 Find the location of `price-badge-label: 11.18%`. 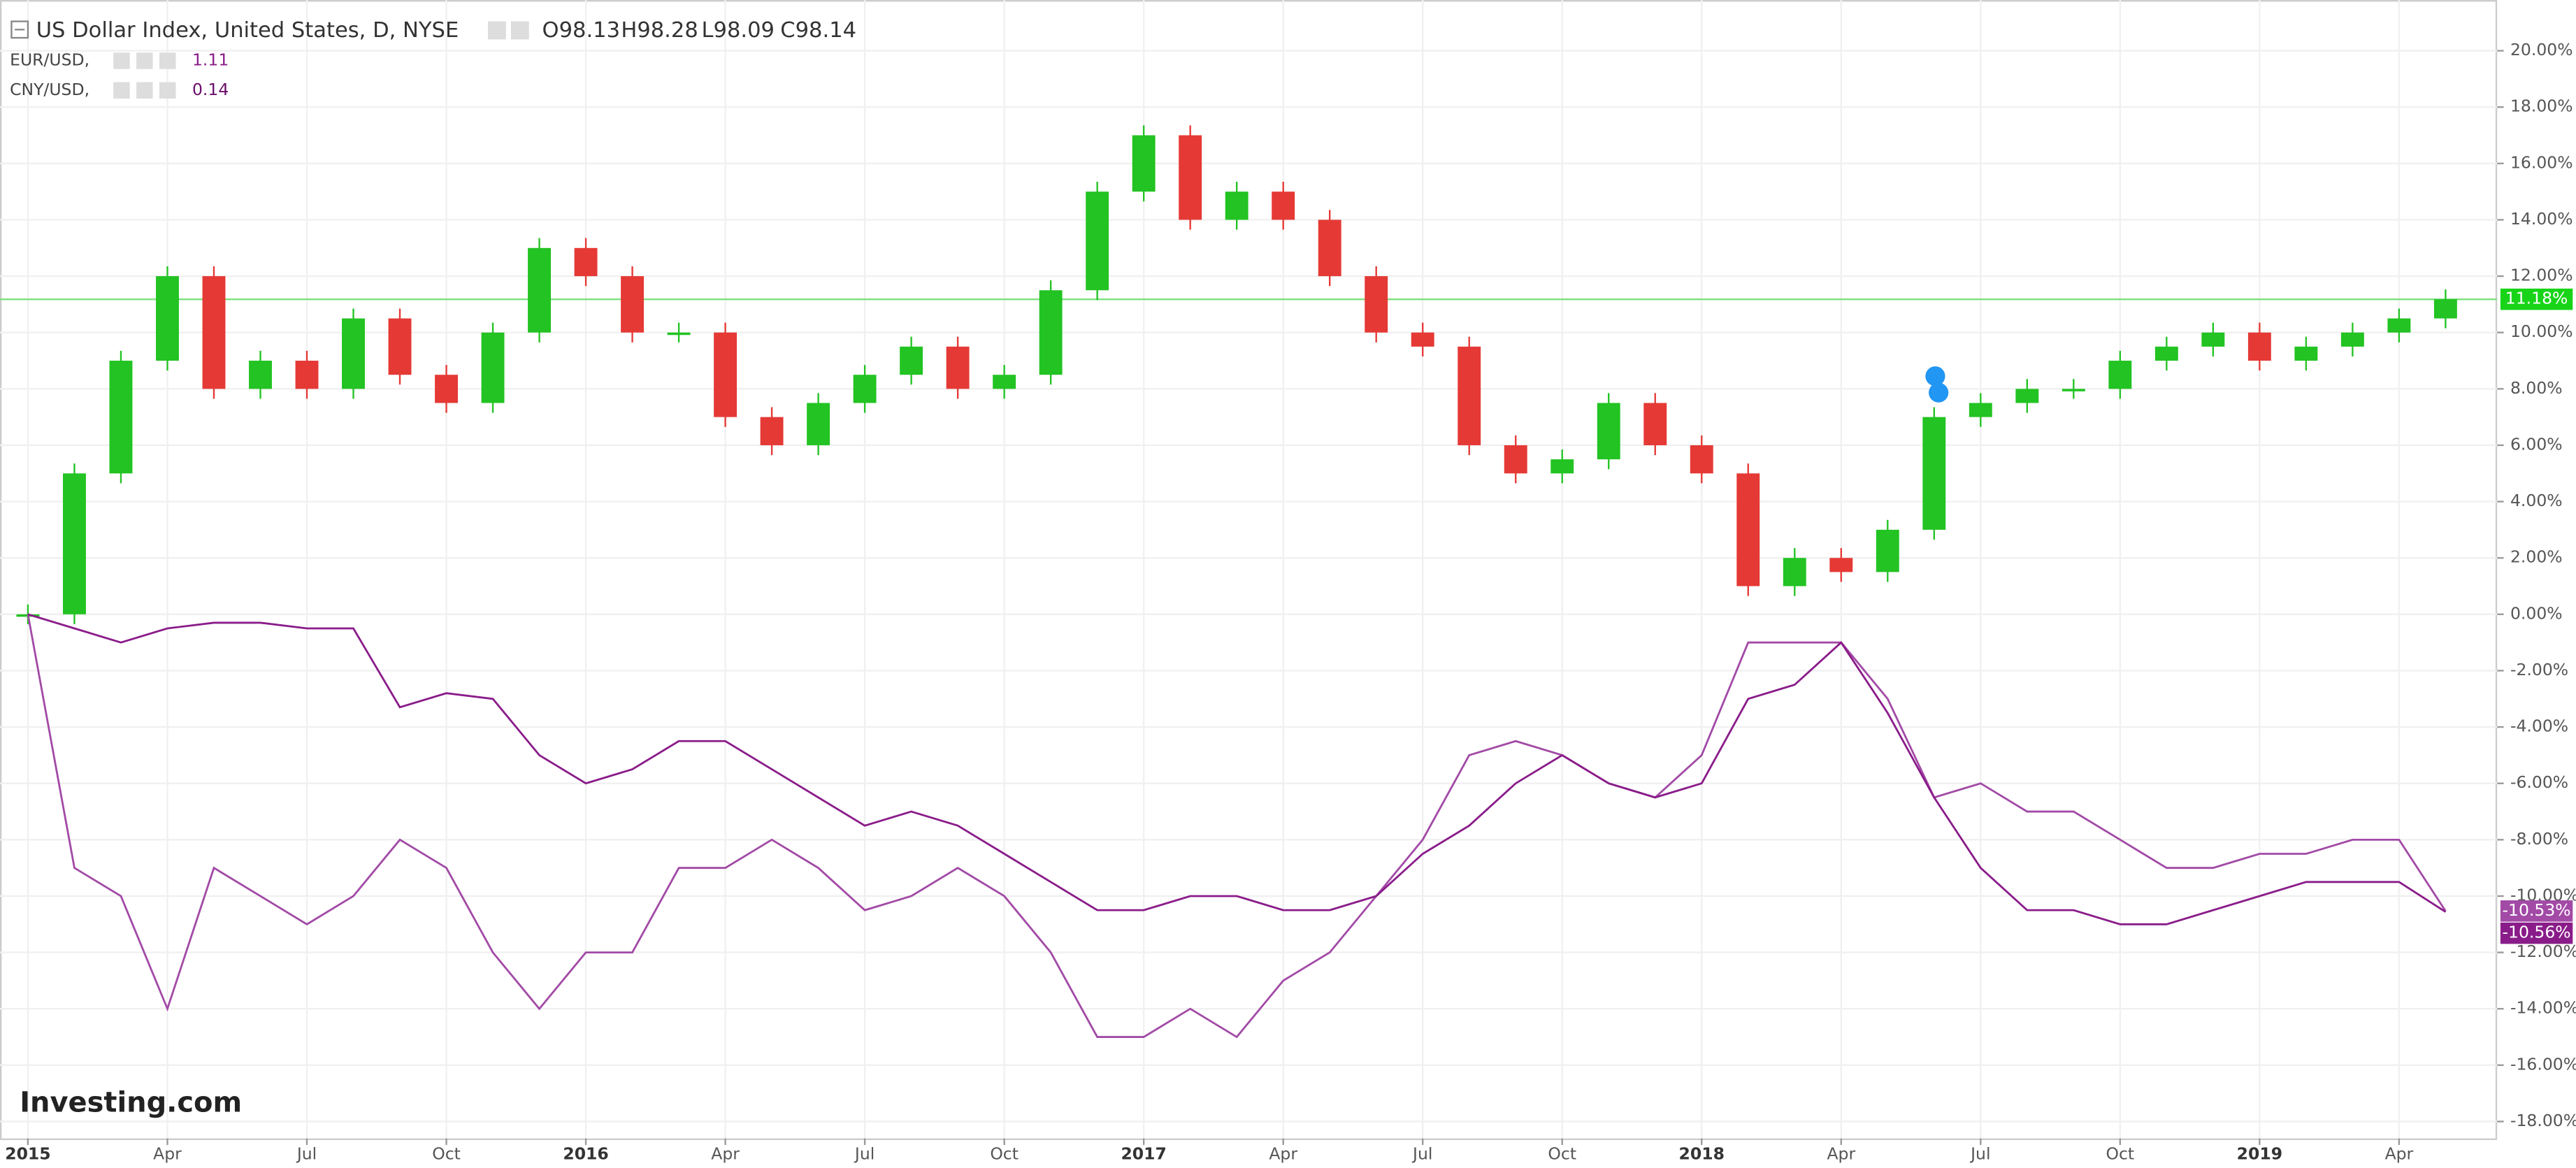

price-badge-label: 11.18% is located at coordinates (2536, 298).